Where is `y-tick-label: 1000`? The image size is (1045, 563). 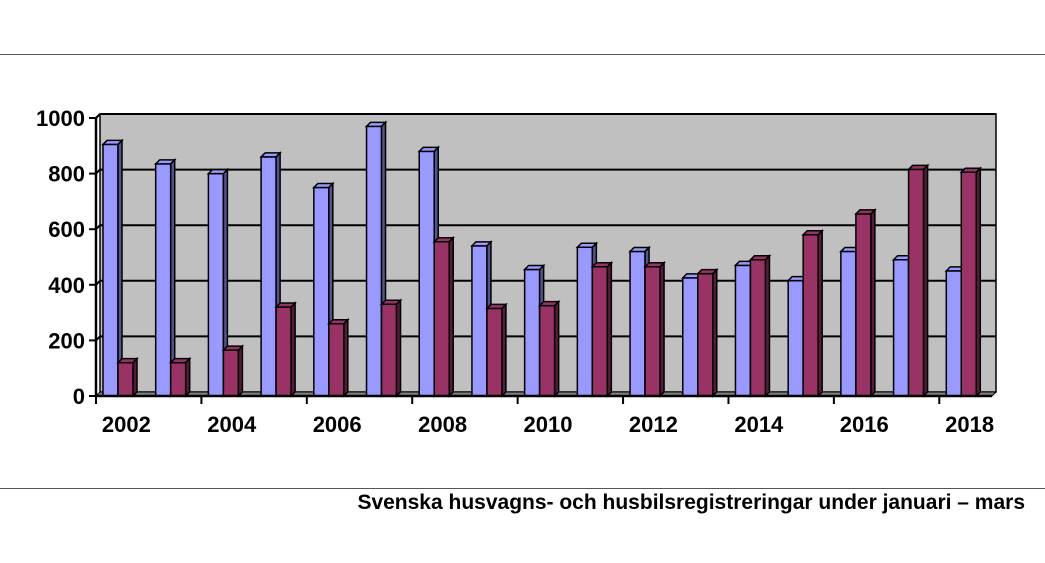
y-tick-label: 1000 is located at coordinates (60, 118).